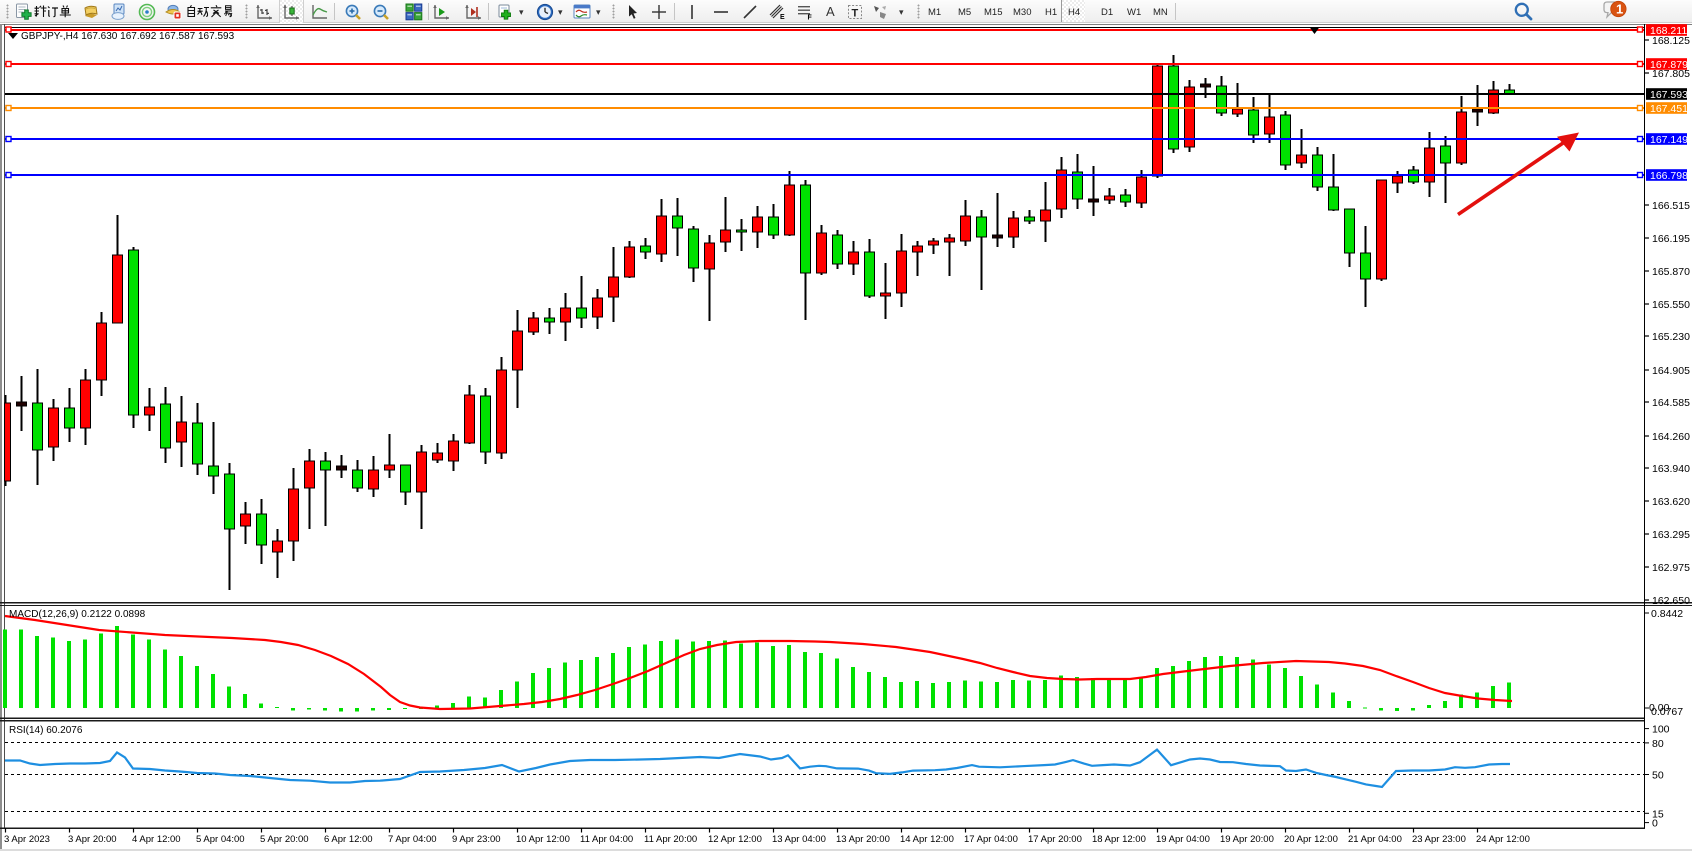 Image resolution: width=1692 pixels, height=851 pixels. What do you see at coordinates (1671, 535) in the screenshot?
I see `svg-text: 163.295` at bounding box center [1671, 535].